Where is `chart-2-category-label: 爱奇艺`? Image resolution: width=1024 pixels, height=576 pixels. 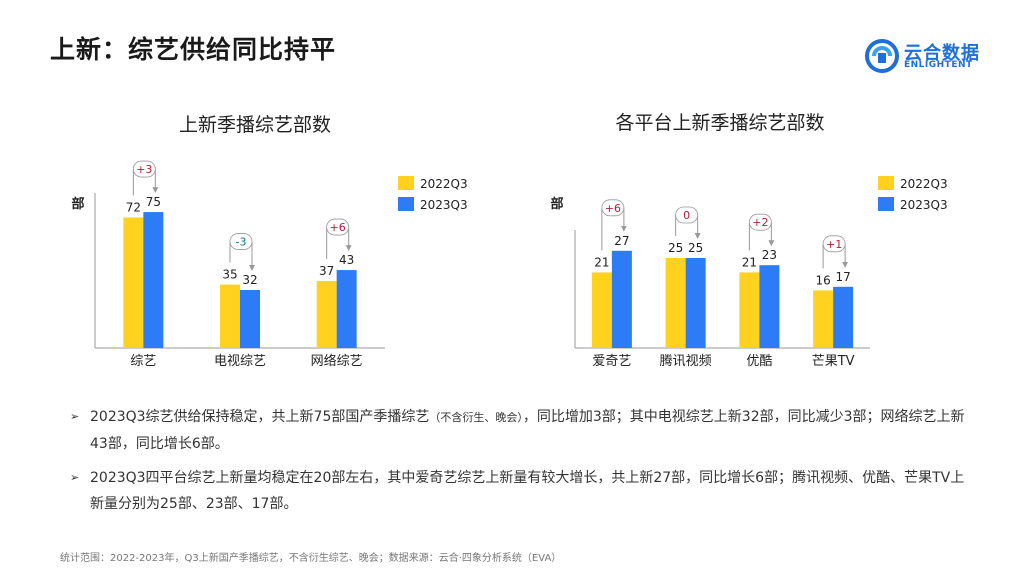 chart-2-category-label: 爱奇艺 is located at coordinates (611, 361).